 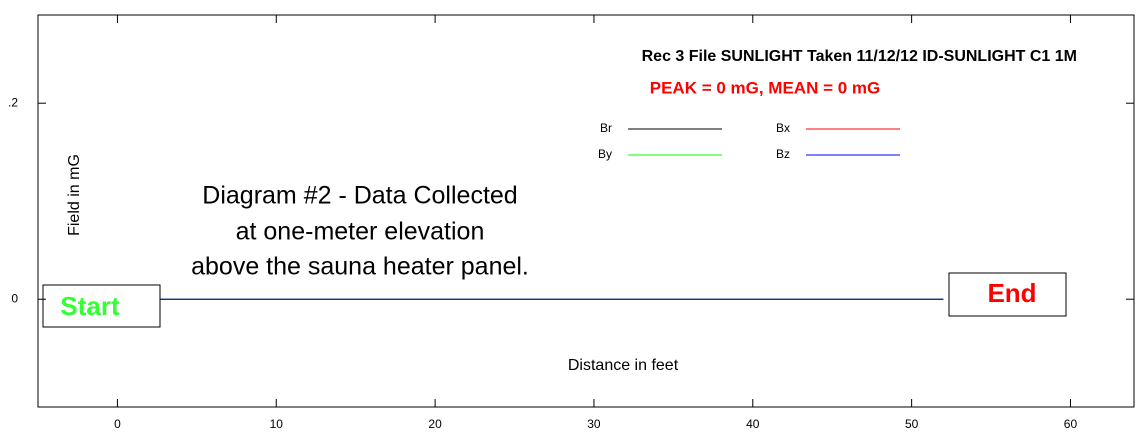 What do you see at coordinates (14, 298) in the screenshot?
I see `y-tick-label: 0` at bounding box center [14, 298].